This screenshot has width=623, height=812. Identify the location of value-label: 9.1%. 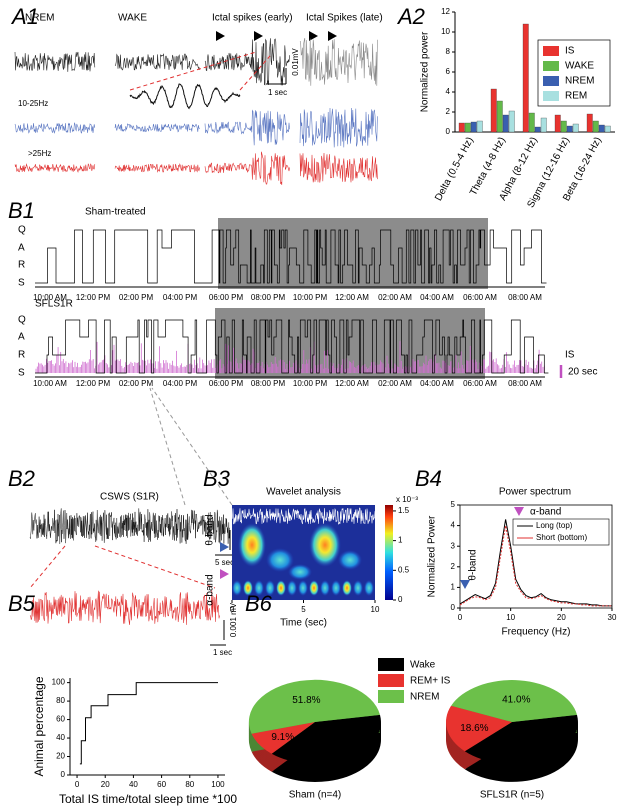
(282, 737).